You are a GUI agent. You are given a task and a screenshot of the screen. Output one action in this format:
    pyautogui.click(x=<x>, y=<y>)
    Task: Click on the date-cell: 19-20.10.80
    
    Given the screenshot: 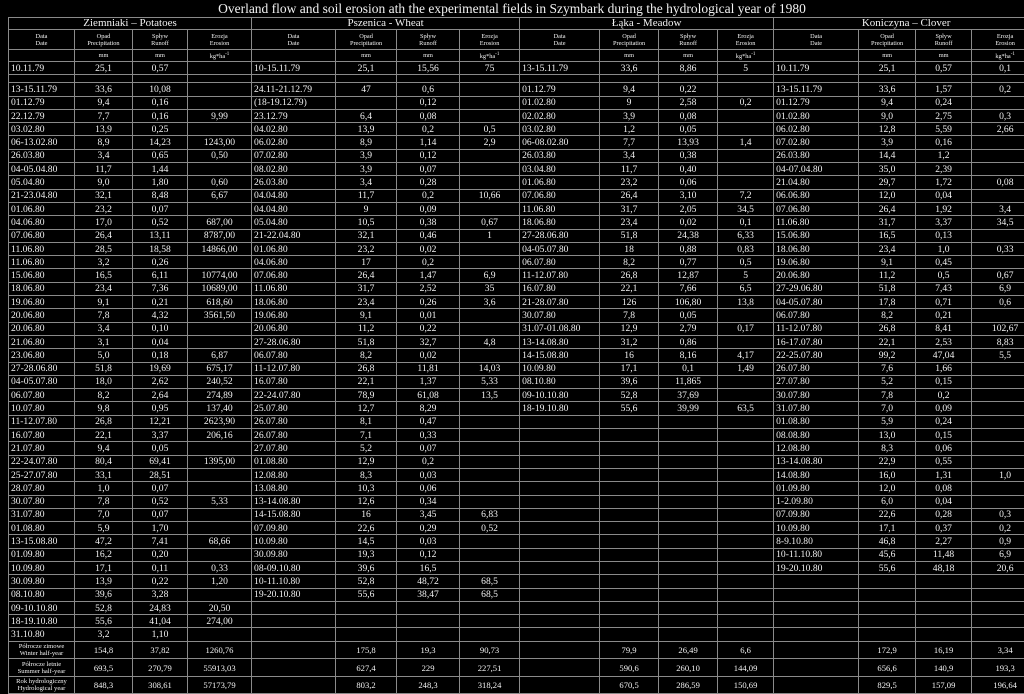 What is the action you would take?
    pyautogui.click(x=294, y=594)
    